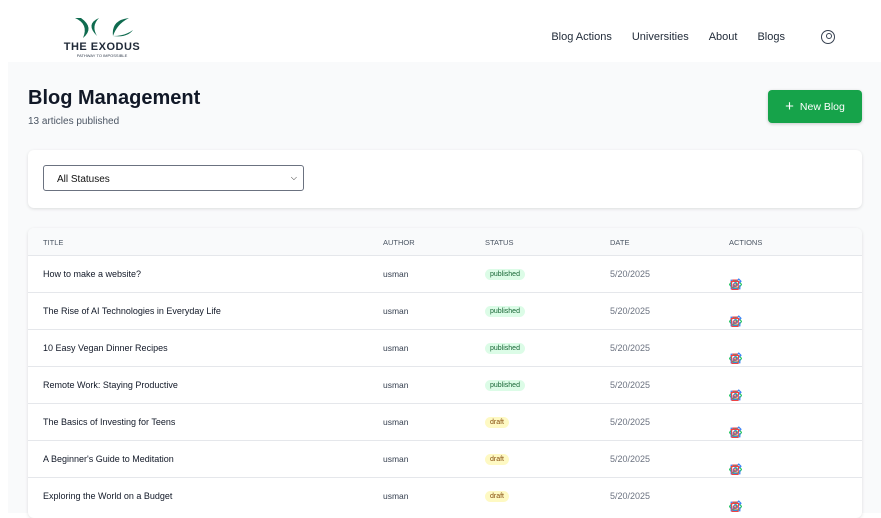 The height and width of the screenshot is (518, 881). I want to click on status-filter-select: All Statuses ⌵, so click(173, 178).